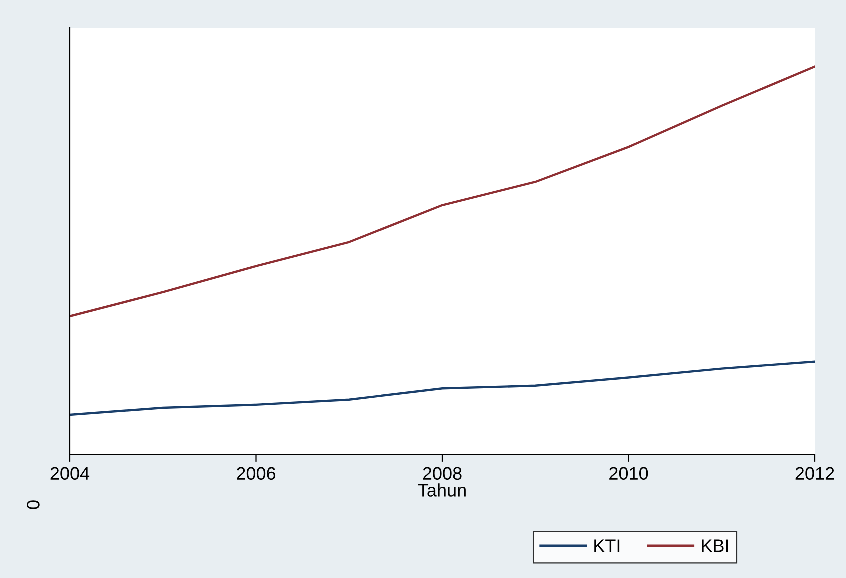  I want to click on x-tick-label: 2008, so click(442, 473).